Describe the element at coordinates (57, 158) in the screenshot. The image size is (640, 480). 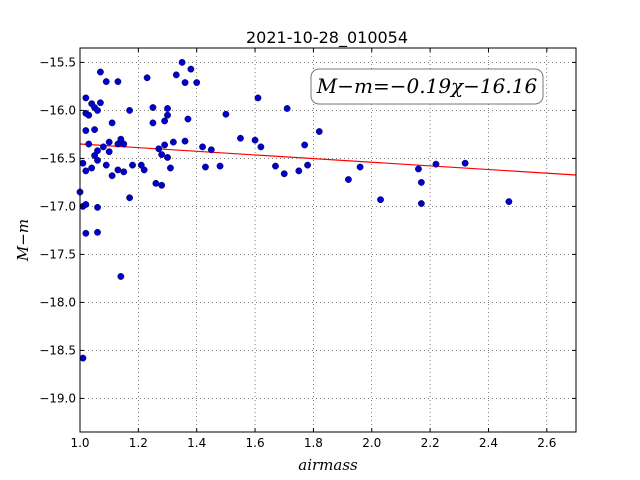
I see `y-tick-label: −16.5` at that location.